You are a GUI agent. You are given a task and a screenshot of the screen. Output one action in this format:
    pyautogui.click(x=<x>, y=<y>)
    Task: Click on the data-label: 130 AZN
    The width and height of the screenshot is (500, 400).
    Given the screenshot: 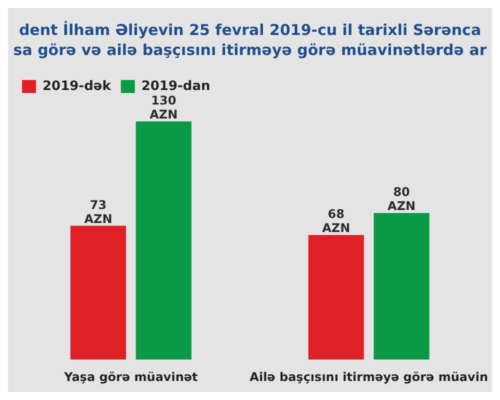 What is the action you would take?
    pyautogui.click(x=164, y=107)
    